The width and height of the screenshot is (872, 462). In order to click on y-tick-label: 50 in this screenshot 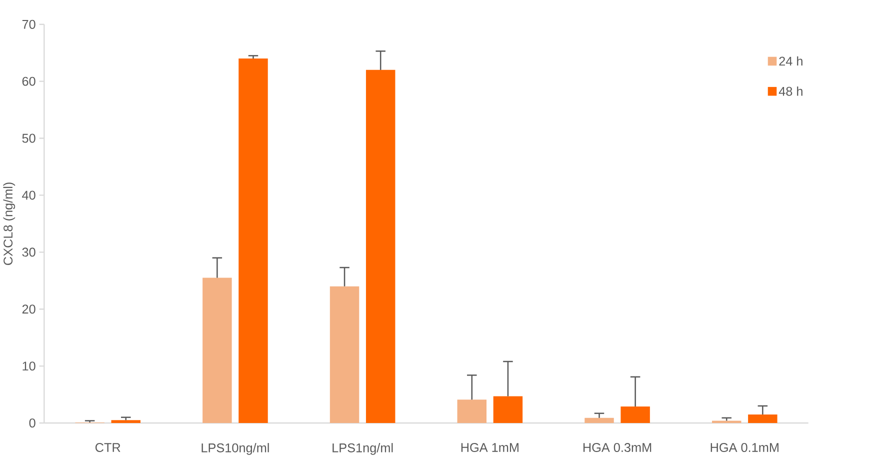, I will do `click(29, 138)`.